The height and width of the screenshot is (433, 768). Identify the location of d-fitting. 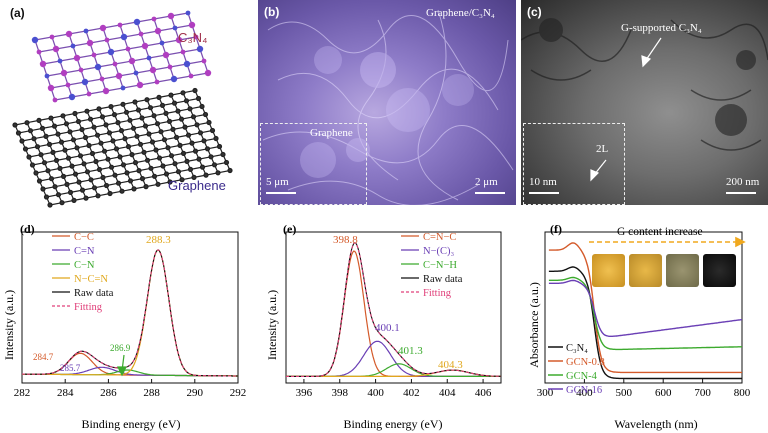
(130, 313).